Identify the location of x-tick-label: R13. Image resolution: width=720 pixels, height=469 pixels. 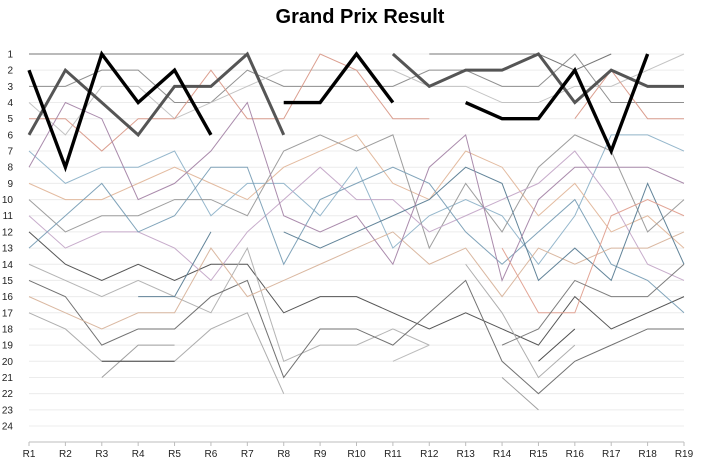
(465, 454).